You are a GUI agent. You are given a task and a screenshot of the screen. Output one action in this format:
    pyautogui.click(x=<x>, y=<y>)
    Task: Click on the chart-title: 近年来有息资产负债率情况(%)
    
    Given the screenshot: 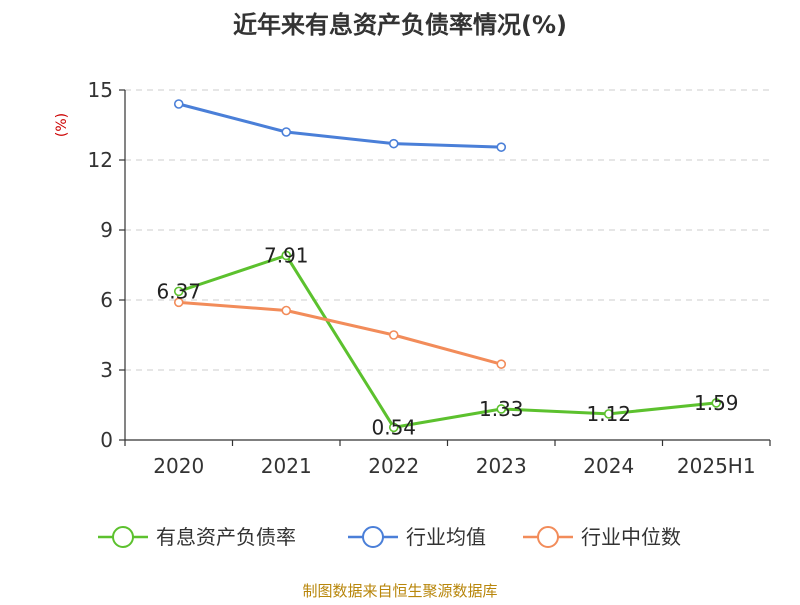 What is the action you would take?
    pyautogui.click(x=400, y=25)
    